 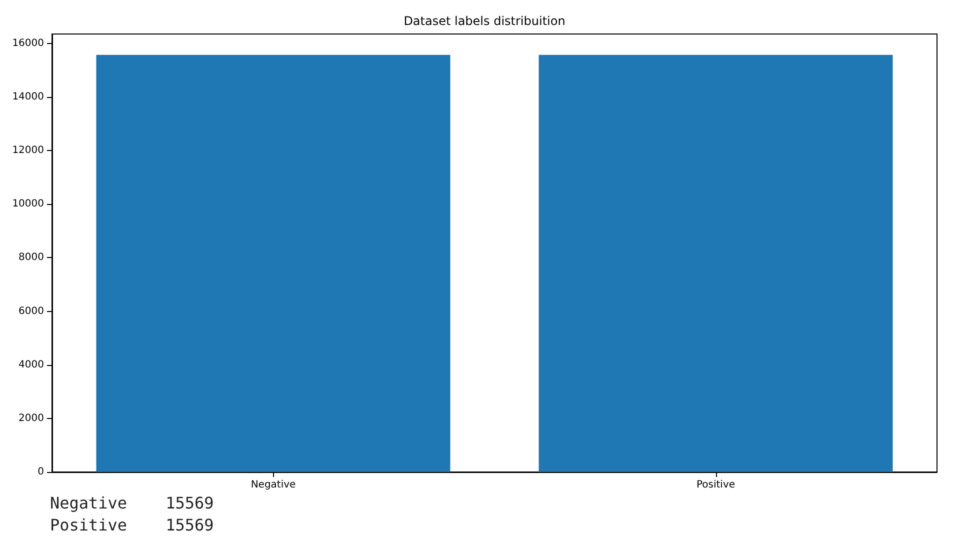 What do you see at coordinates (31, 311) in the screenshot?
I see `y-tick-label: 6000` at bounding box center [31, 311].